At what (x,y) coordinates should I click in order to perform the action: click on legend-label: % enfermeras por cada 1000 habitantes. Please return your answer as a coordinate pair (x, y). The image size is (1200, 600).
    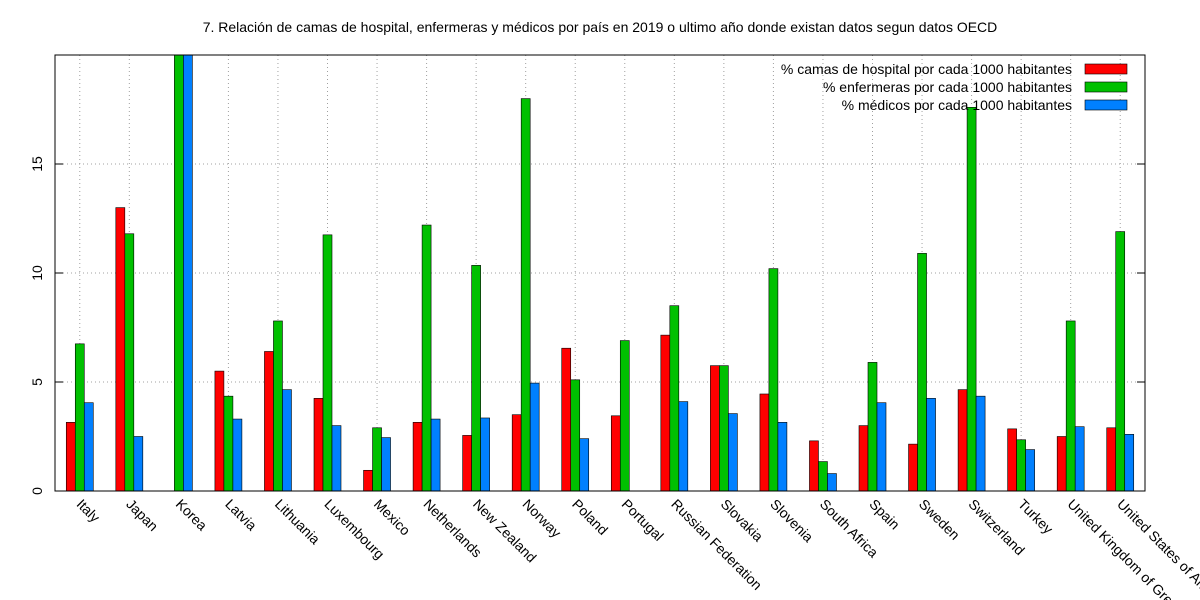
    Looking at the image, I should click on (947, 87).